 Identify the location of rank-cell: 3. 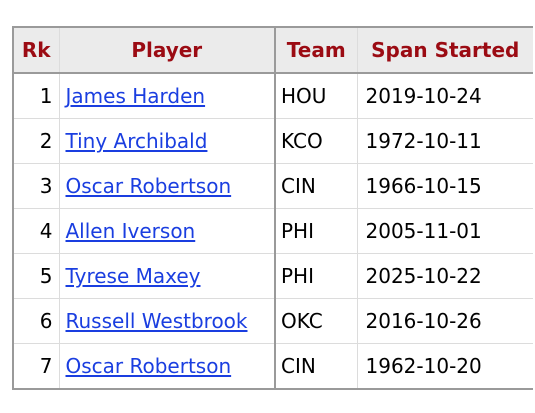
(35, 186).